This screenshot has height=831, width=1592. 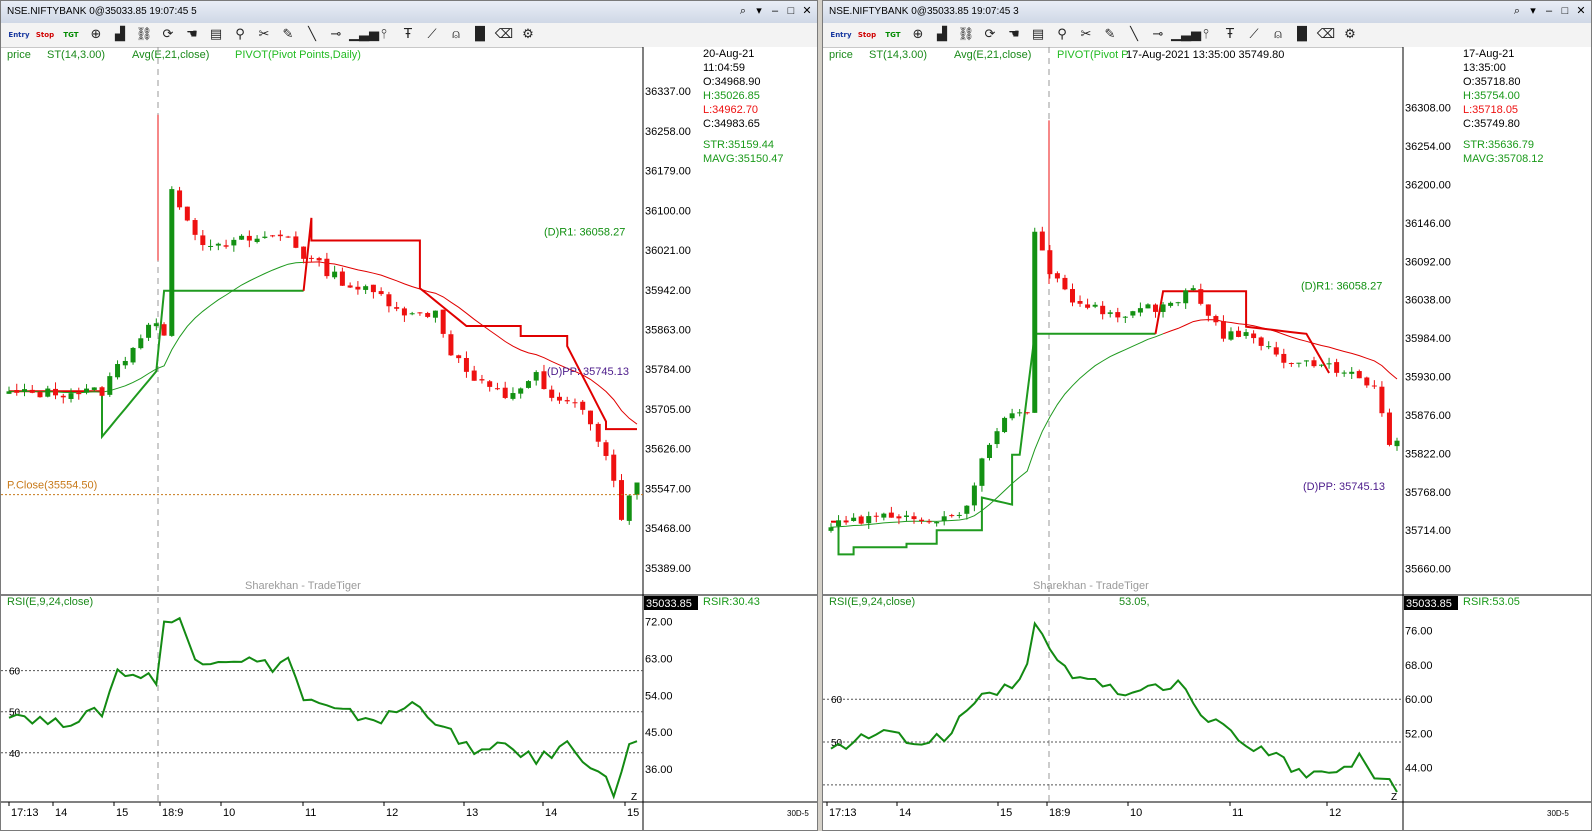 I want to click on watermark: Sharekhan - TradeTiger, so click(x=303, y=586).